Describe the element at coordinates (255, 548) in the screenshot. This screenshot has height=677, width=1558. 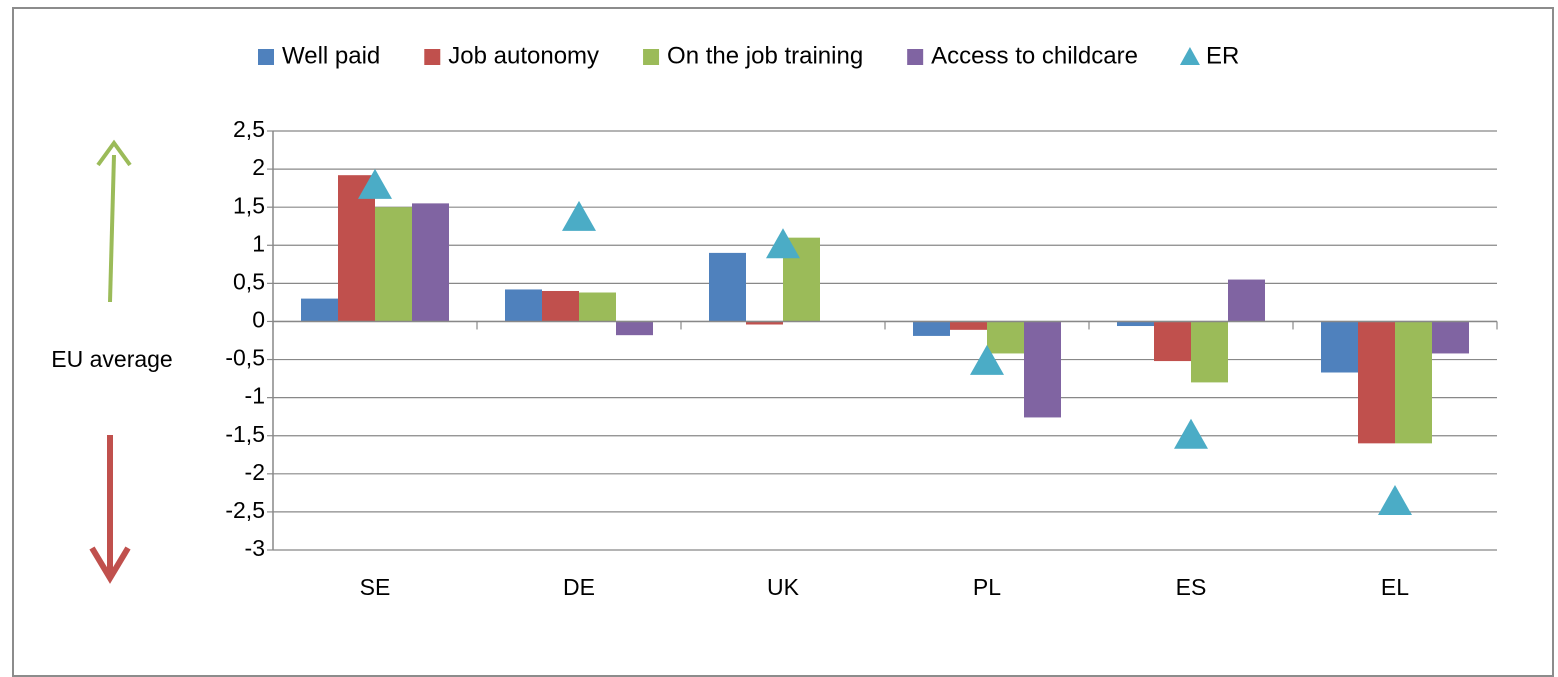
I see `y-tick-label: -3` at that location.